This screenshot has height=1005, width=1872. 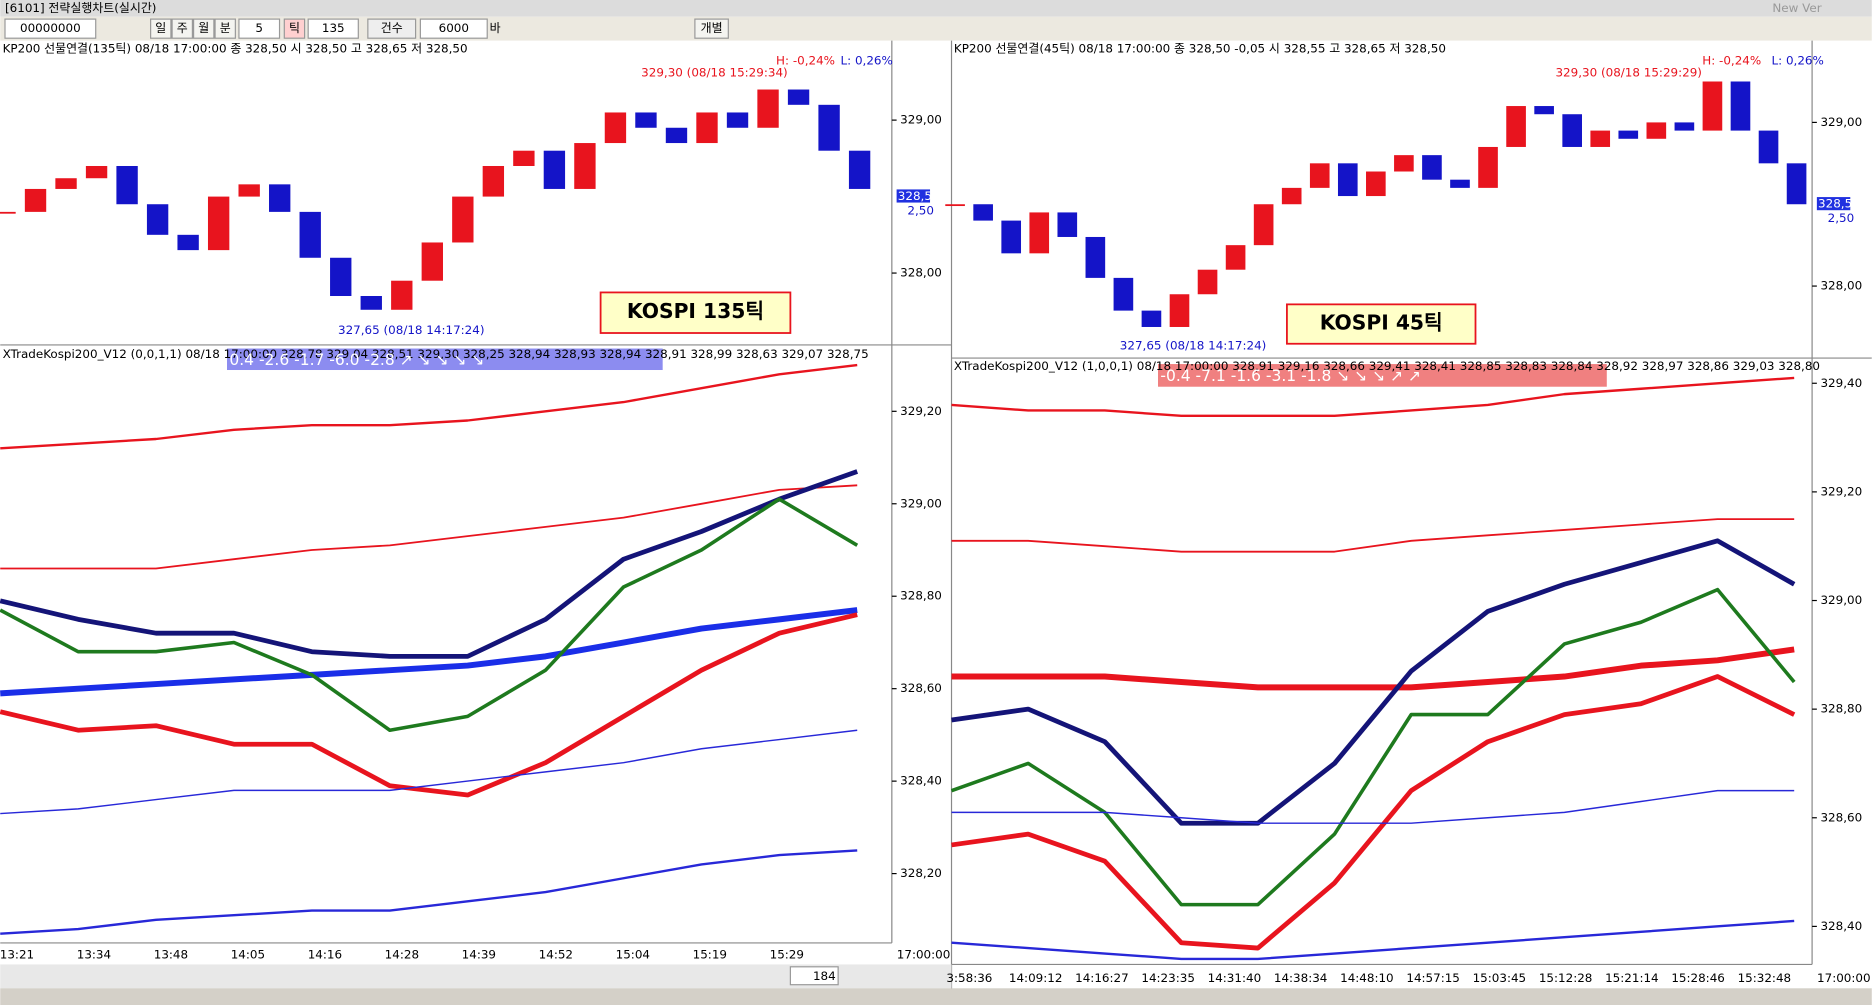 I want to click on y-tick-label: 329,00, so click(x=1841, y=122).